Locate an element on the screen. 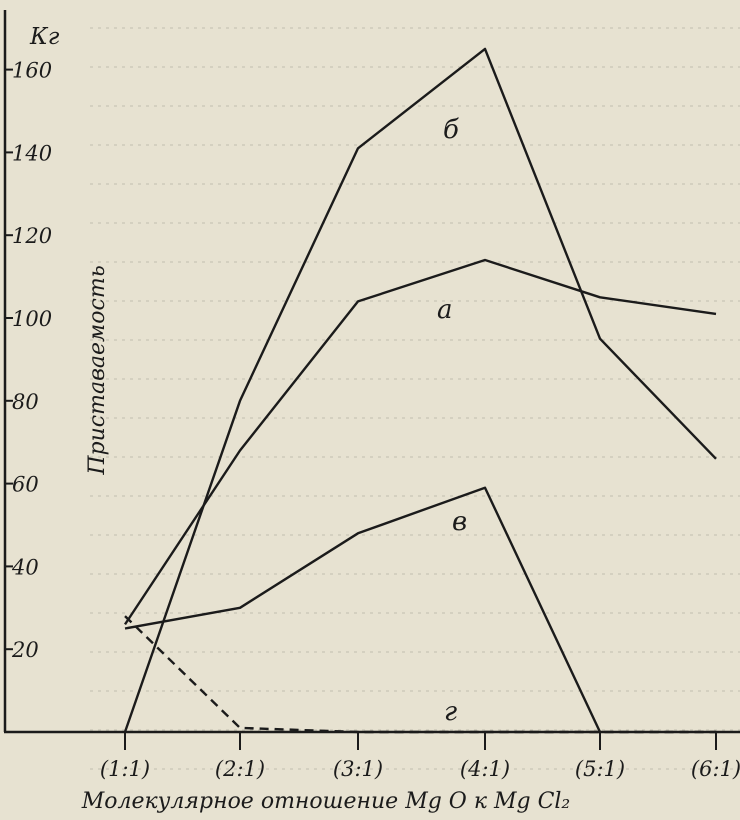 This screenshot has width=740, height=820. y-tick-label: 120 is located at coordinates (32, 236).